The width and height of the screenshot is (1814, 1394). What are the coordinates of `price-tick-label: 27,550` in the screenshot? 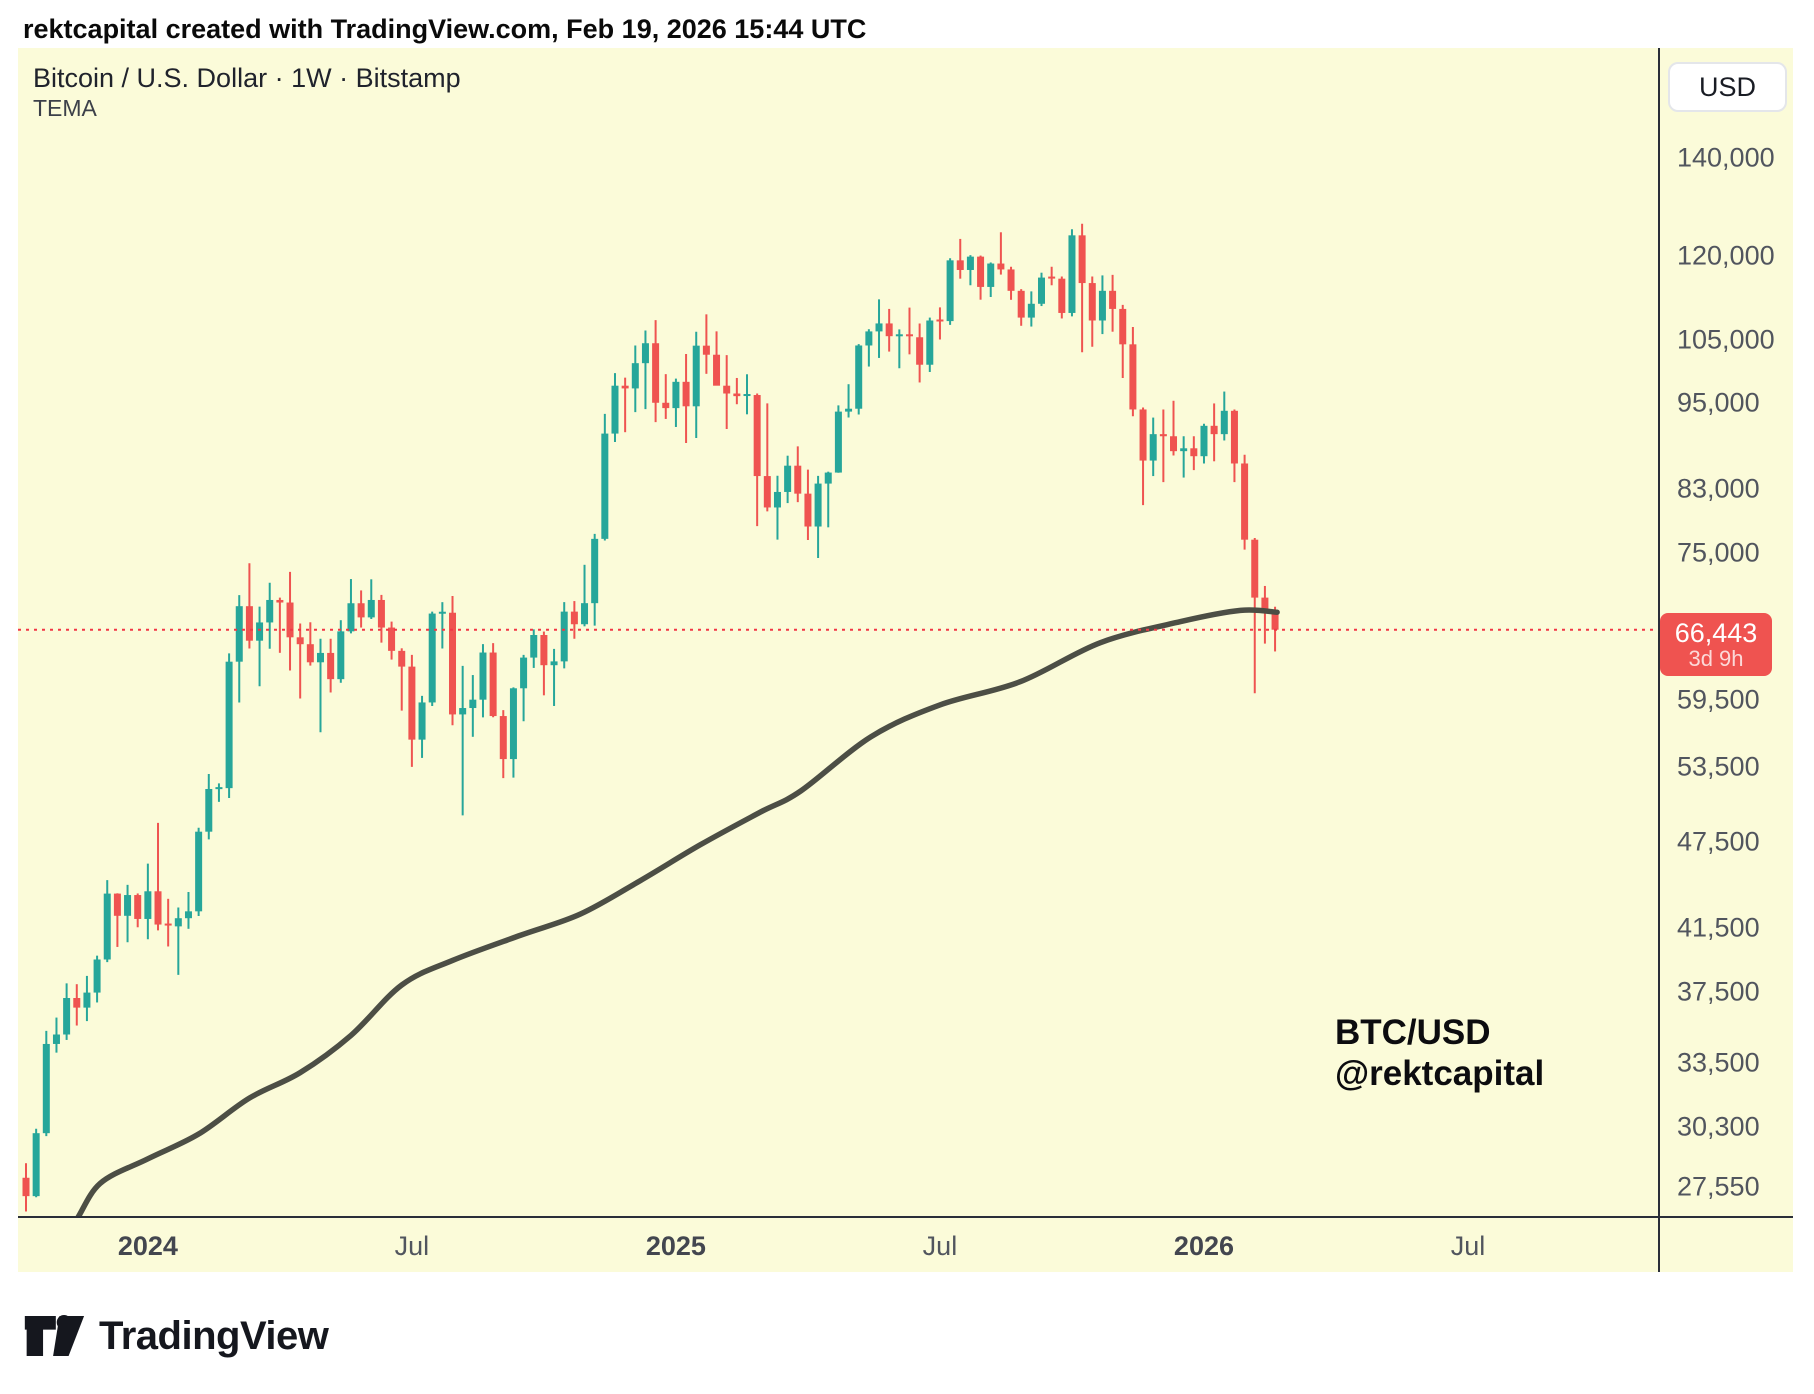 It's located at (1718, 1186).